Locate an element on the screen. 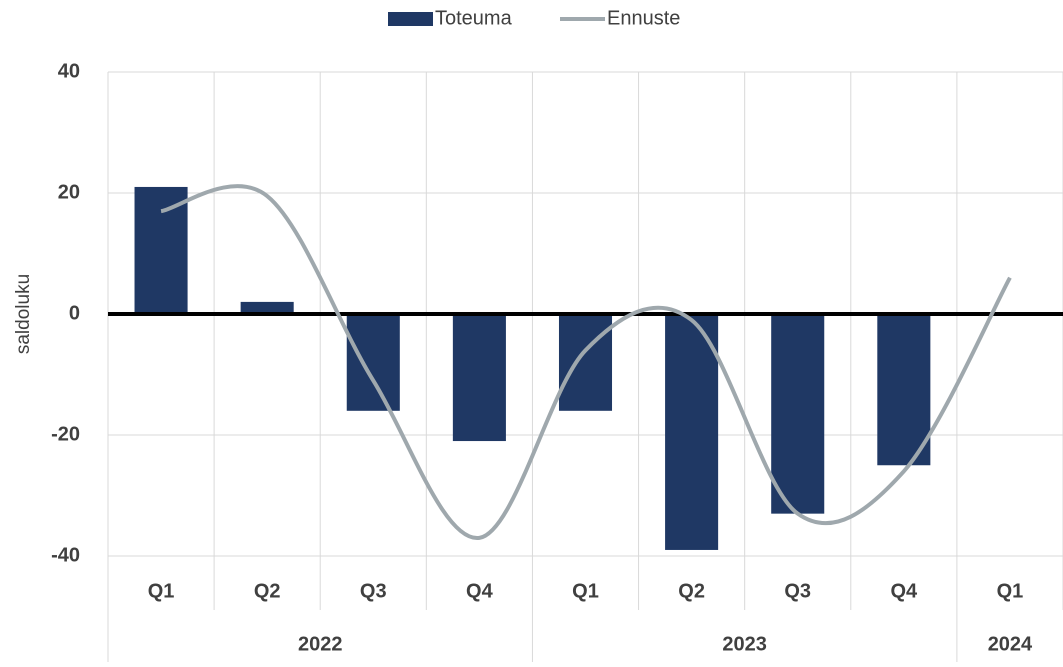 This screenshot has width=1063, height=667. group-label: 2023 is located at coordinates (744, 644).